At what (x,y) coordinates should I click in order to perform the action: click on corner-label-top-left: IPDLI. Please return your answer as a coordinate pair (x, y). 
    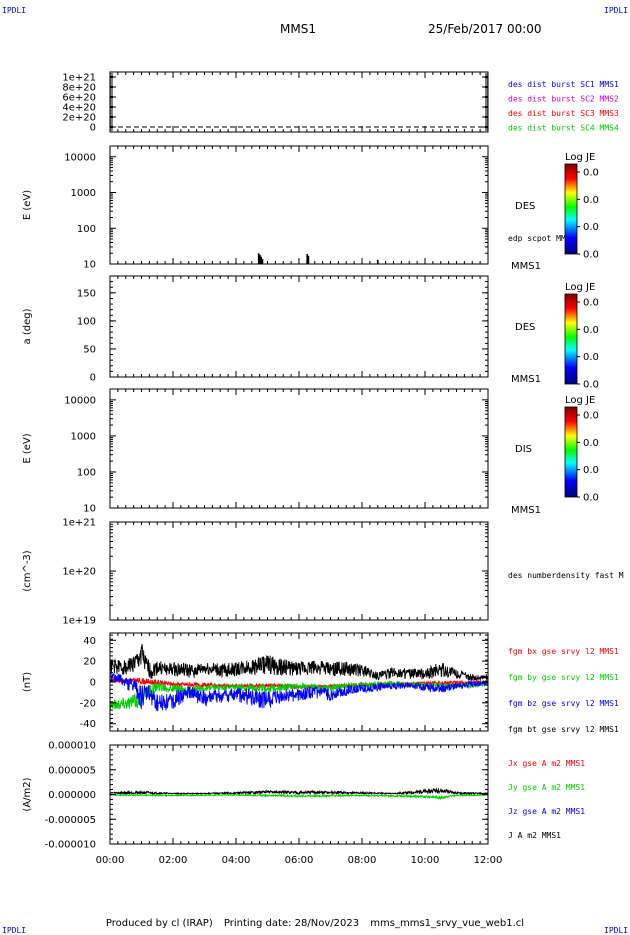
    Looking at the image, I should click on (14, 10).